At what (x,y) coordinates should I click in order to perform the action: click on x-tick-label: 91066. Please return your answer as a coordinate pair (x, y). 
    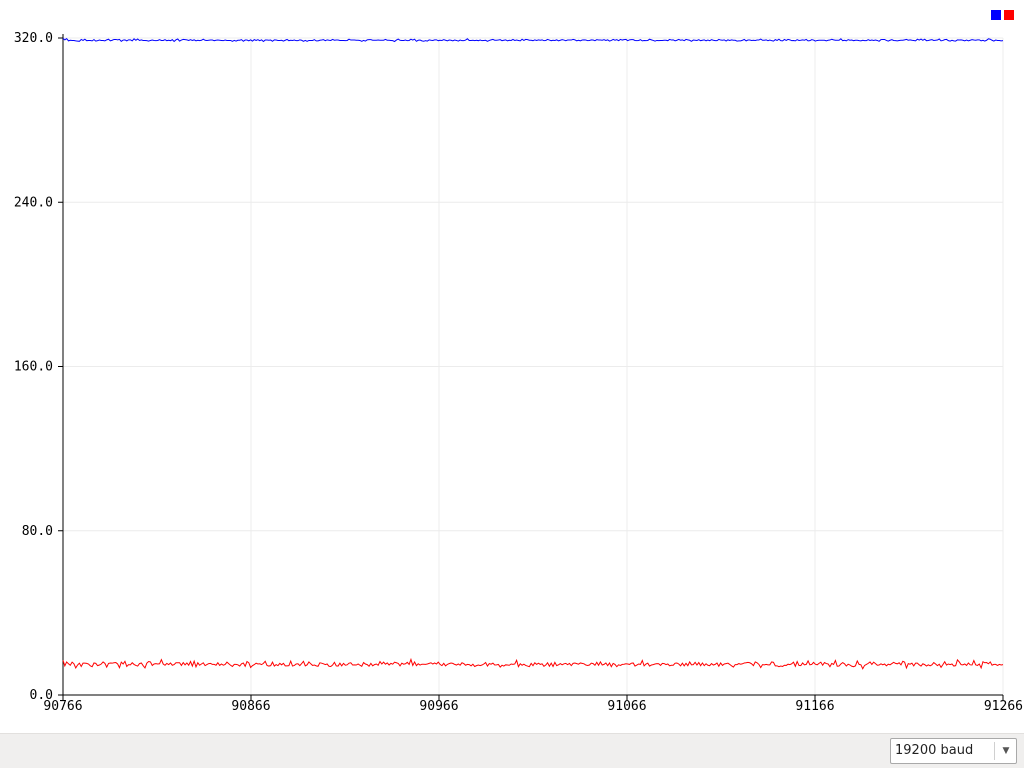
    Looking at the image, I should click on (626, 706).